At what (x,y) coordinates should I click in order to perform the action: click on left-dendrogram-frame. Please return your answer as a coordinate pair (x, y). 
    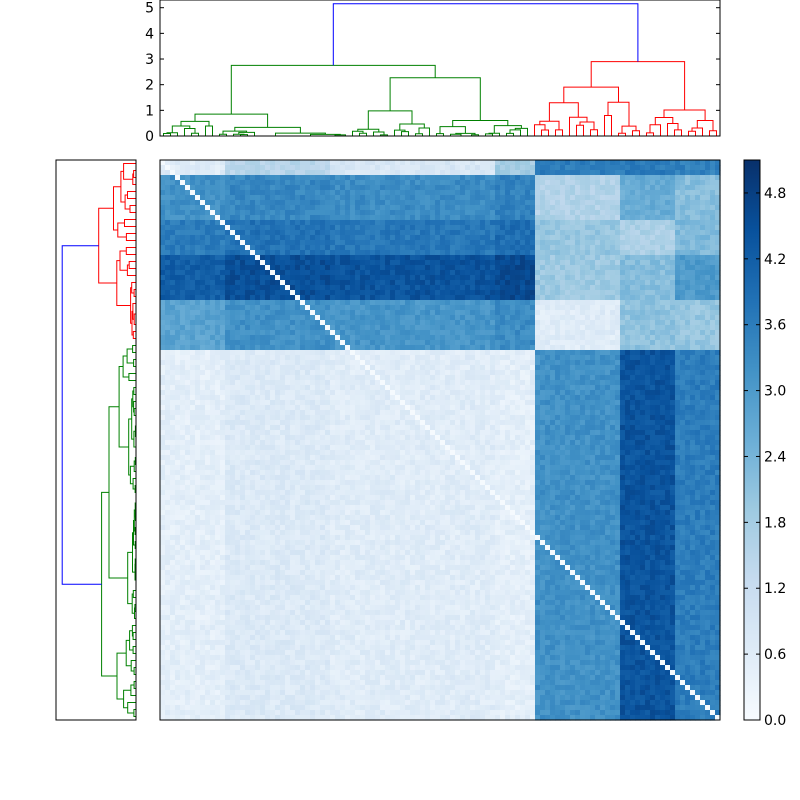
    Looking at the image, I should click on (96, 440).